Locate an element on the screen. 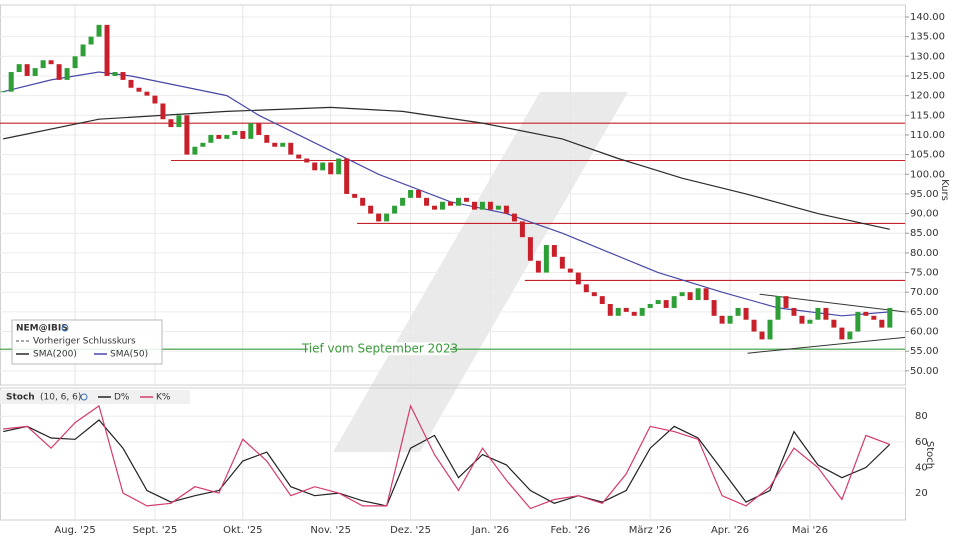  x-tick-label: März '26 is located at coordinates (650, 530).